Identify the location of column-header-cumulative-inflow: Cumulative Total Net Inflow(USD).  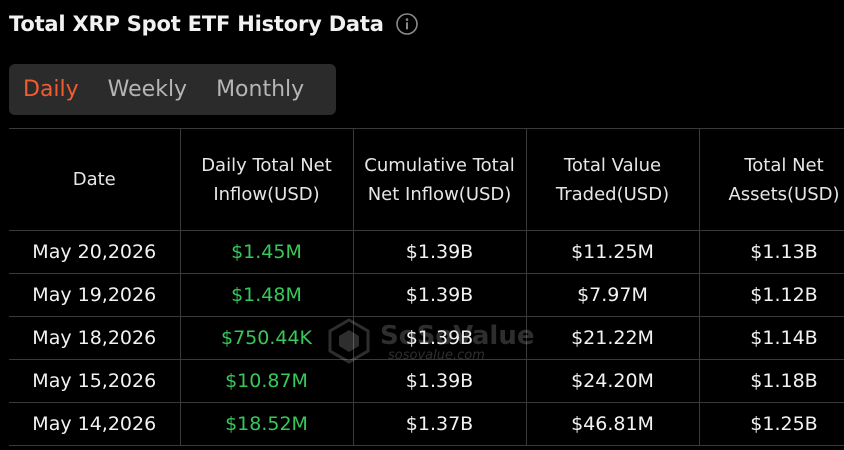
(439, 179).